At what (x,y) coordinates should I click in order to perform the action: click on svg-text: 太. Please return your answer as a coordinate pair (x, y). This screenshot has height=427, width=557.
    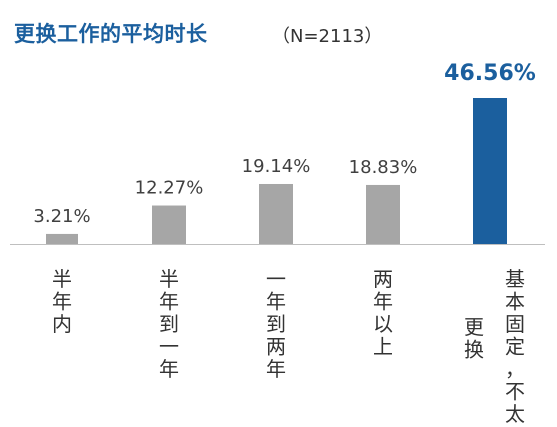
    Looking at the image, I should click on (515, 414).